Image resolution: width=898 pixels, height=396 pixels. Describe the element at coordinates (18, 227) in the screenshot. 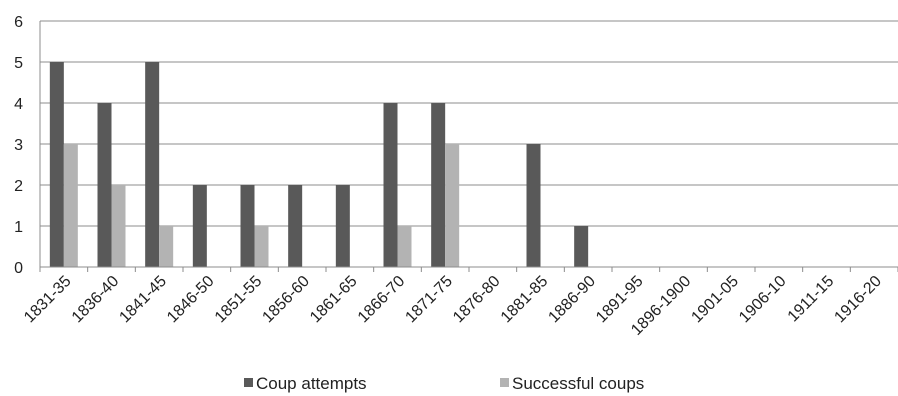

I see `y-tick-label: 1` at that location.